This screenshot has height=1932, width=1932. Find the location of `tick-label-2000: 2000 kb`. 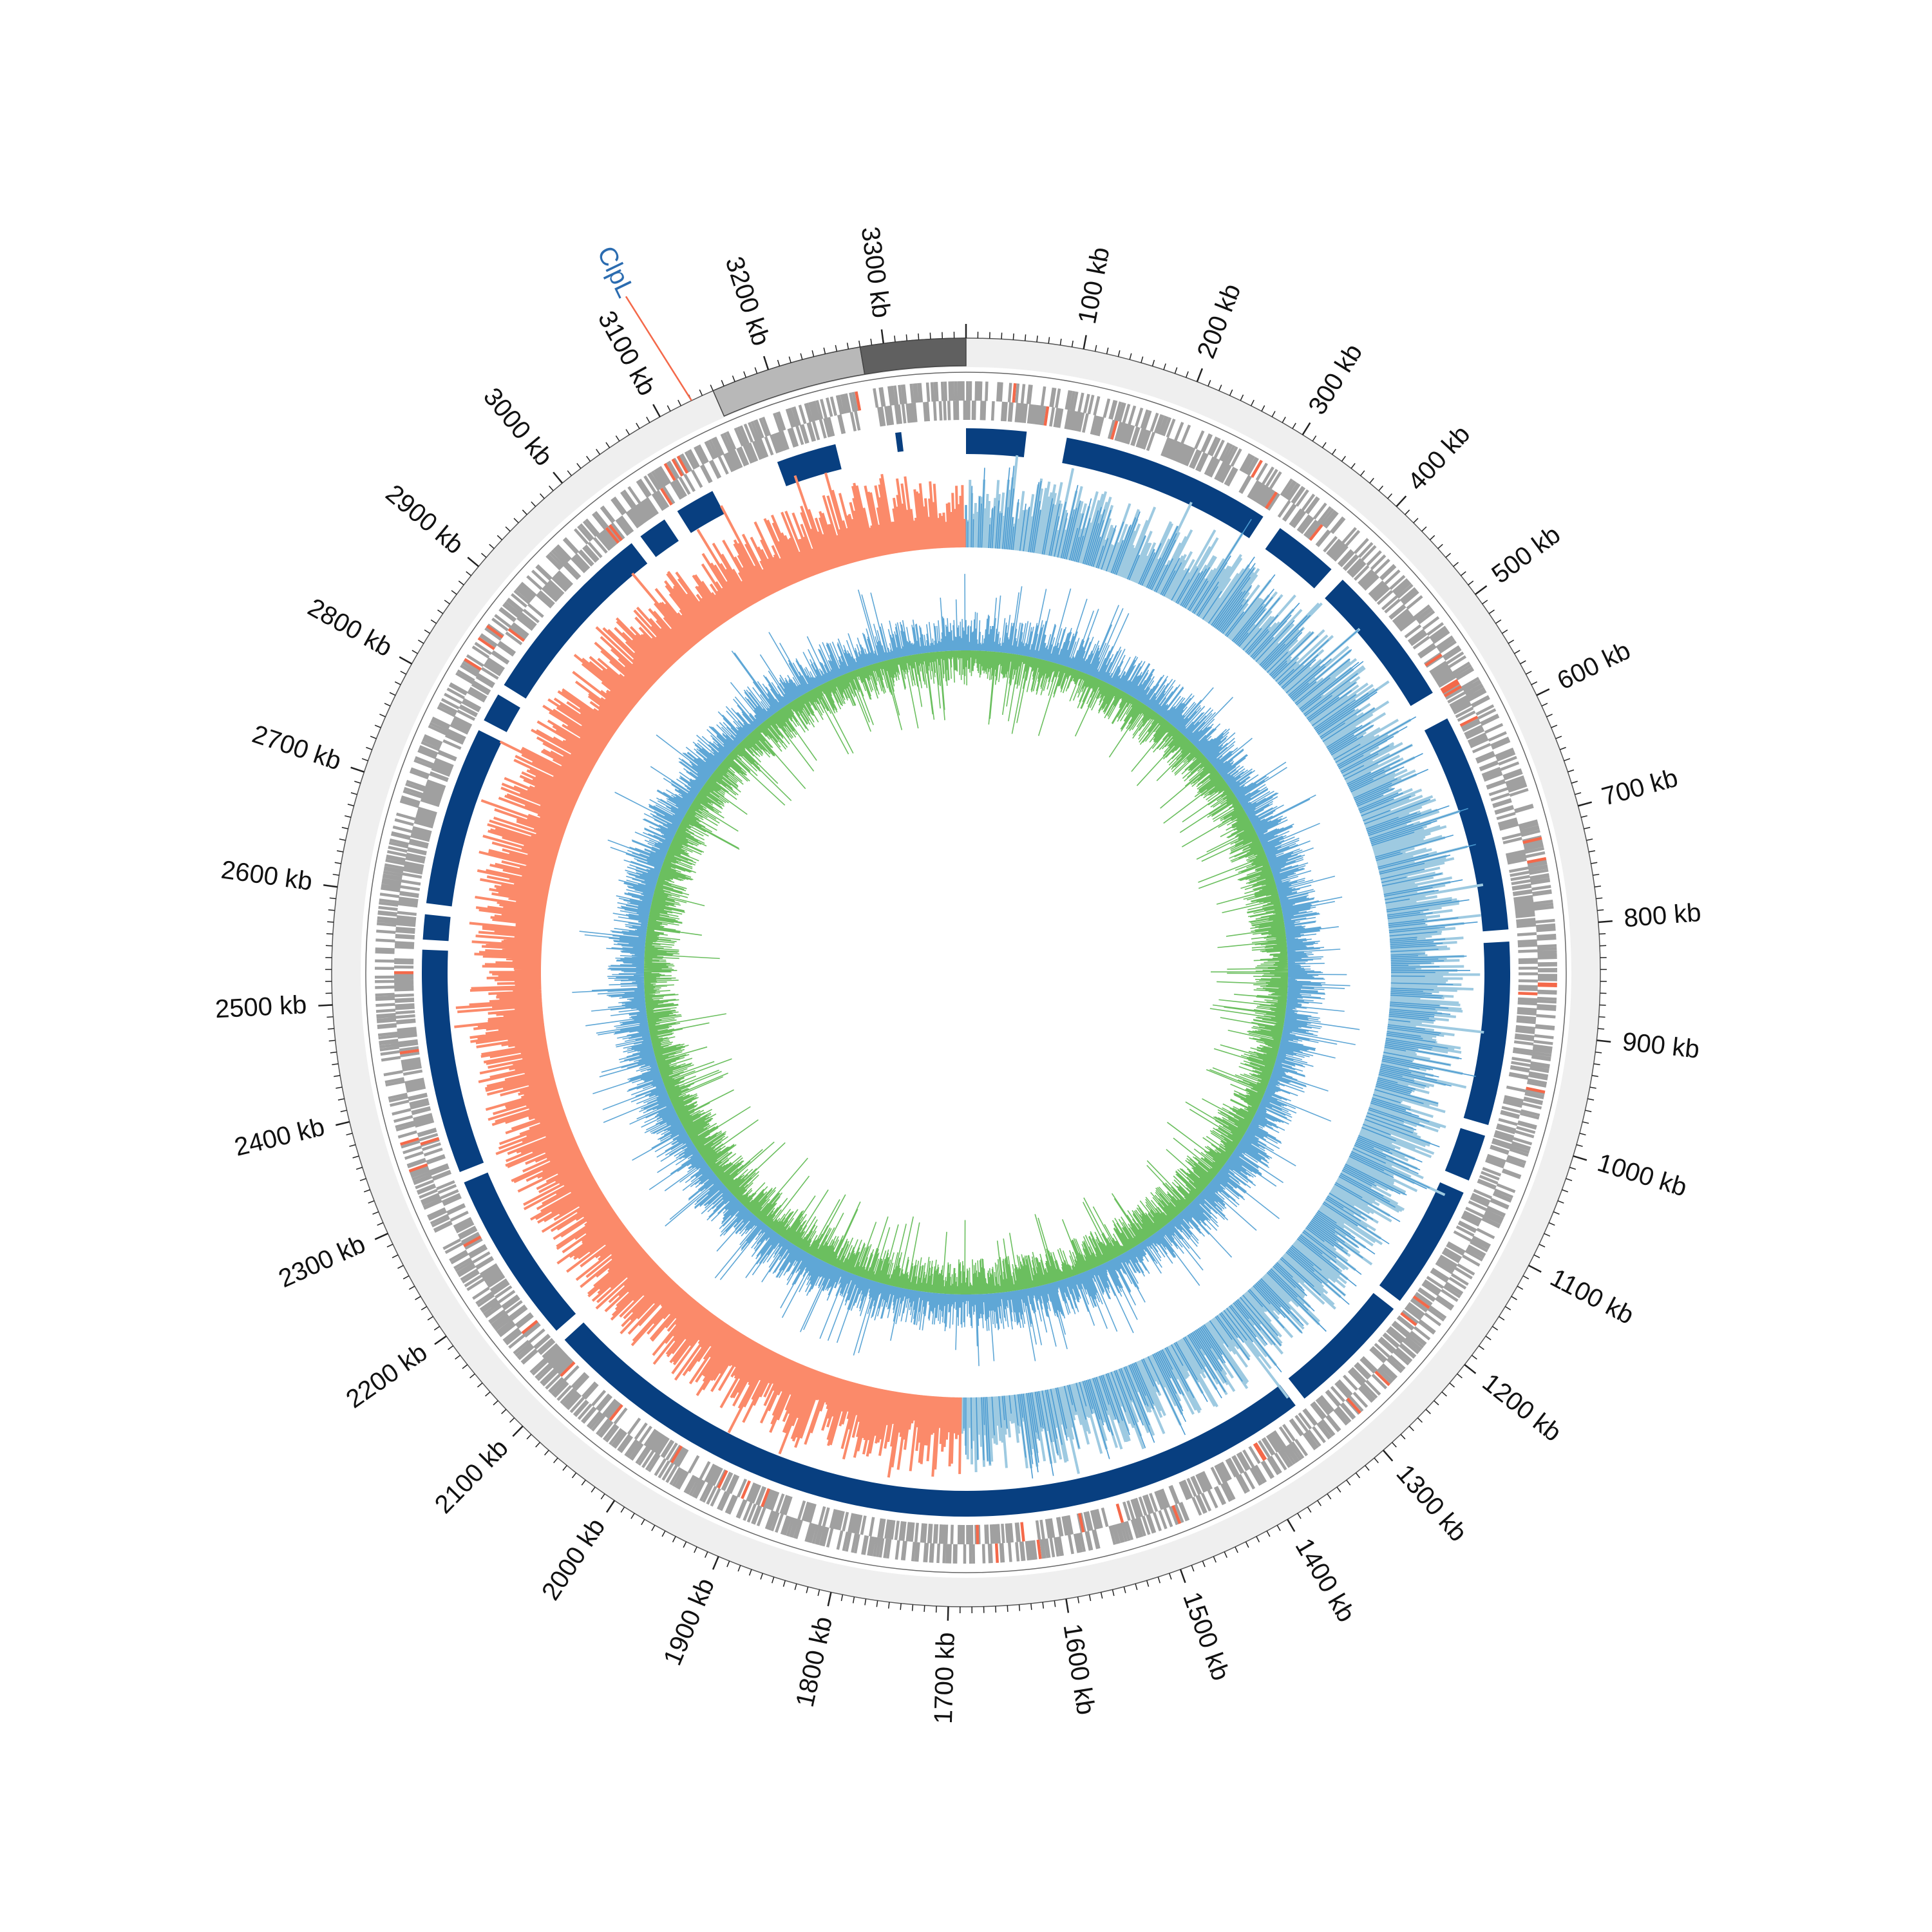

tick-label-2000: 2000 kb is located at coordinates (573, 1559).